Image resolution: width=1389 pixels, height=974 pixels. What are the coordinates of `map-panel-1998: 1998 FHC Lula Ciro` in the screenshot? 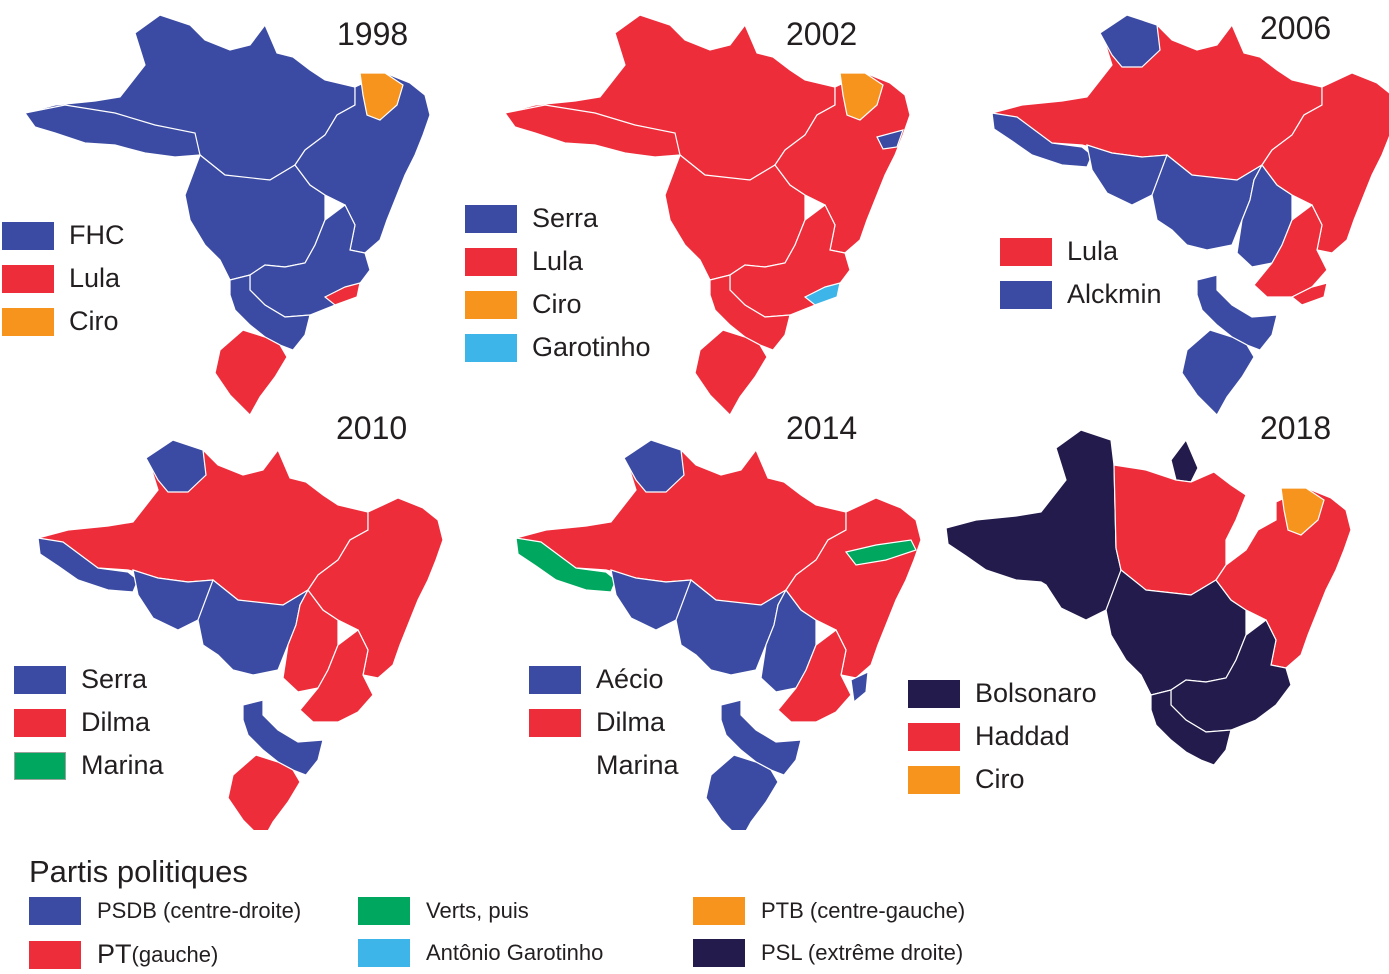 It's located at (231, 208).